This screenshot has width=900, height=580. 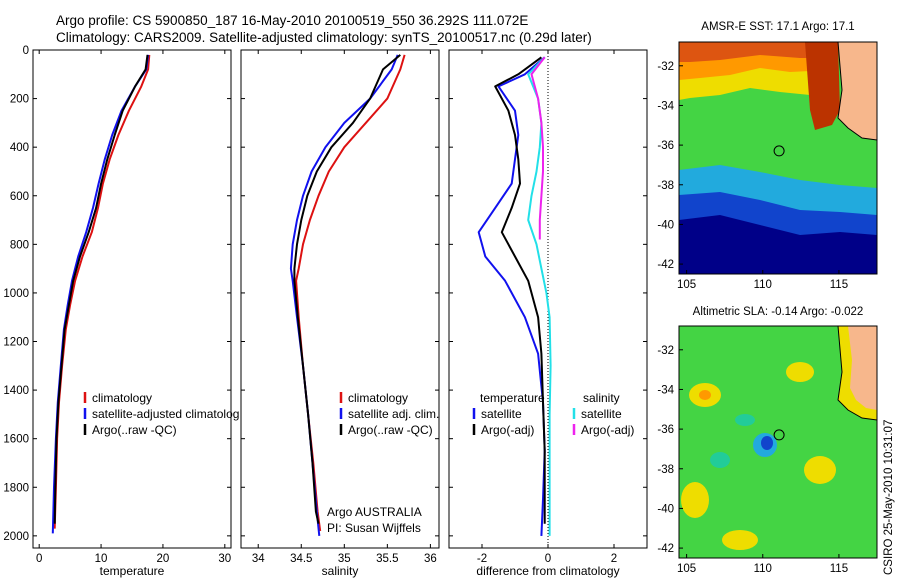 I want to click on y-tick-label: 600, so click(x=19, y=197).